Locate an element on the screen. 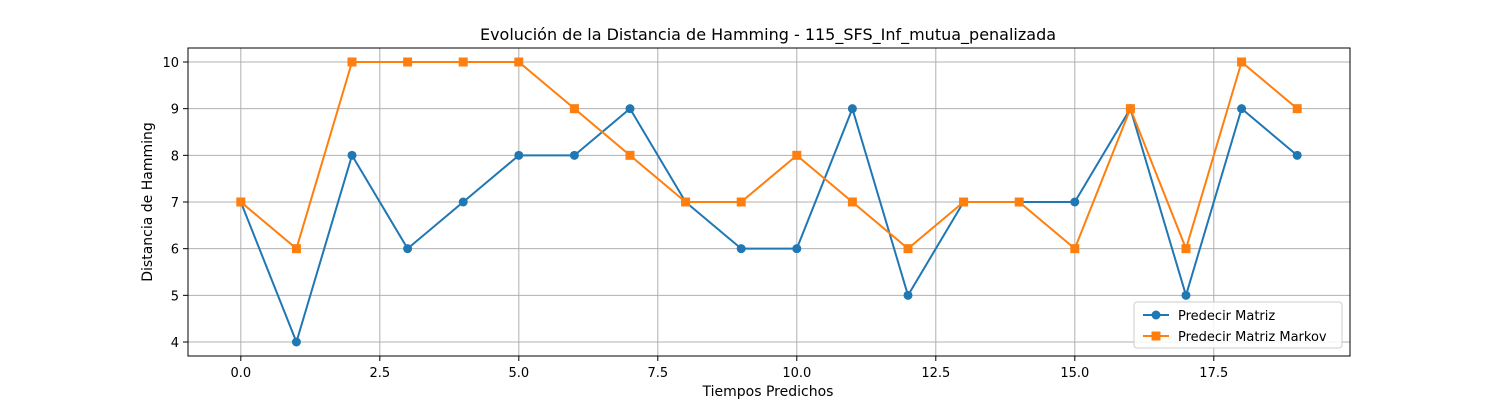 The height and width of the screenshot is (400, 1500). legend-label-predecir-matriz-markov: Predecir Matriz Markov is located at coordinates (1252, 337).